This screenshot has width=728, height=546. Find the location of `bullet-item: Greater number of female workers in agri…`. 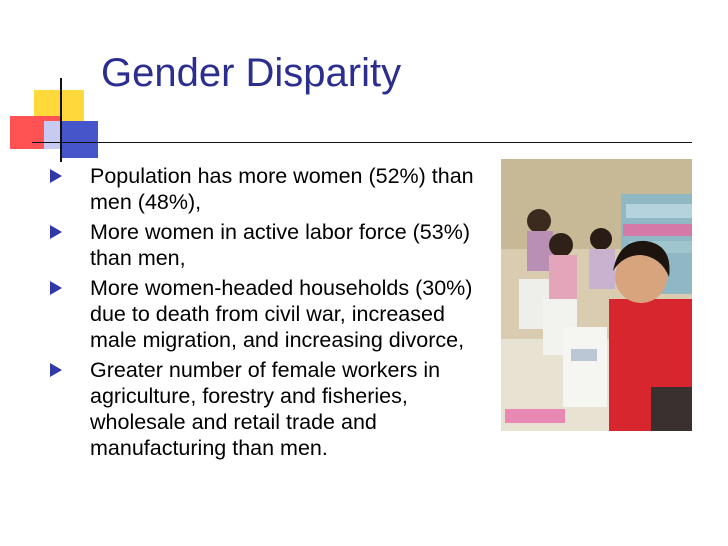

bullet-item: Greater number of female workers in agri… is located at coordinates (264, 409).